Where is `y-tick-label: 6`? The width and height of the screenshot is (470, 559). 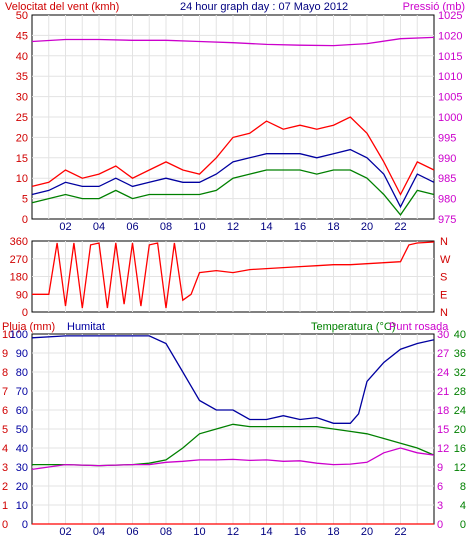
y-tick-label: 6 is located at coordinates (5, 411).